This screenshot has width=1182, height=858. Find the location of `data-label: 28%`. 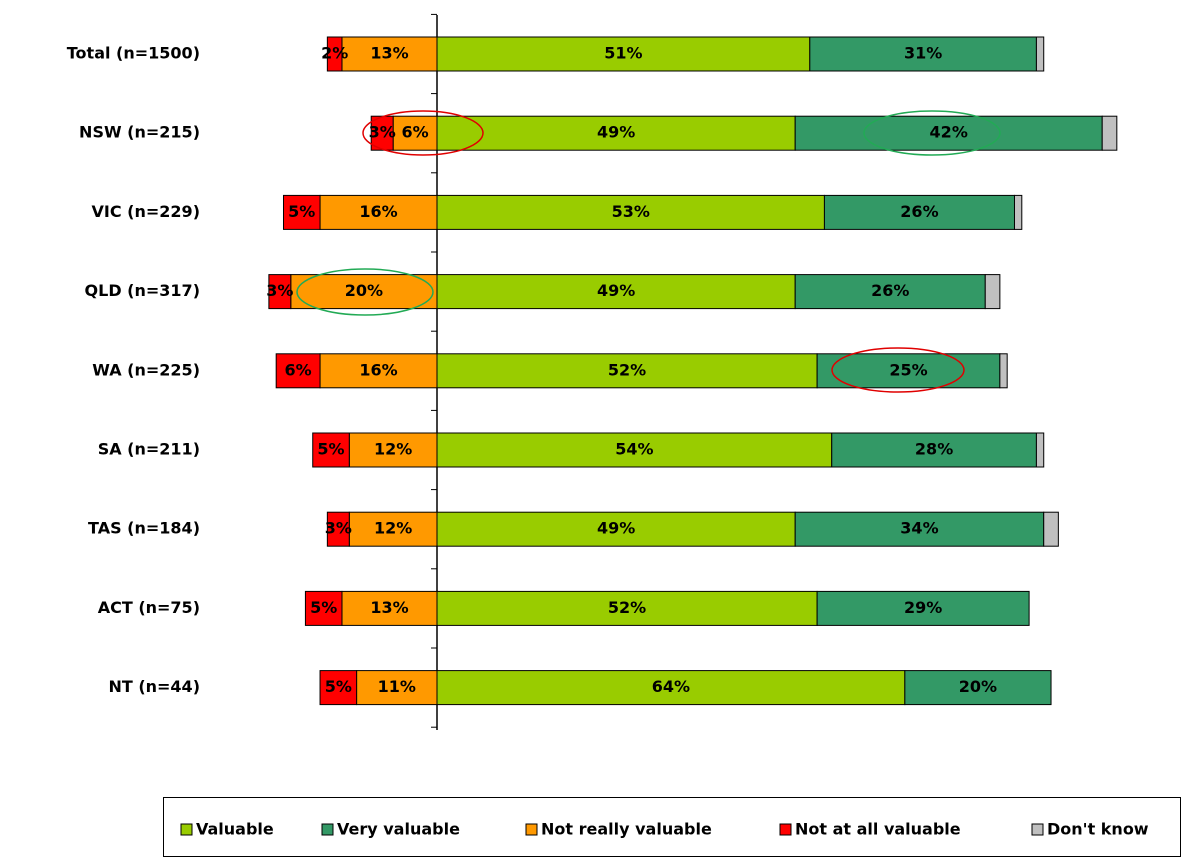

data-label: 28% is located at coordinates (934, 449).